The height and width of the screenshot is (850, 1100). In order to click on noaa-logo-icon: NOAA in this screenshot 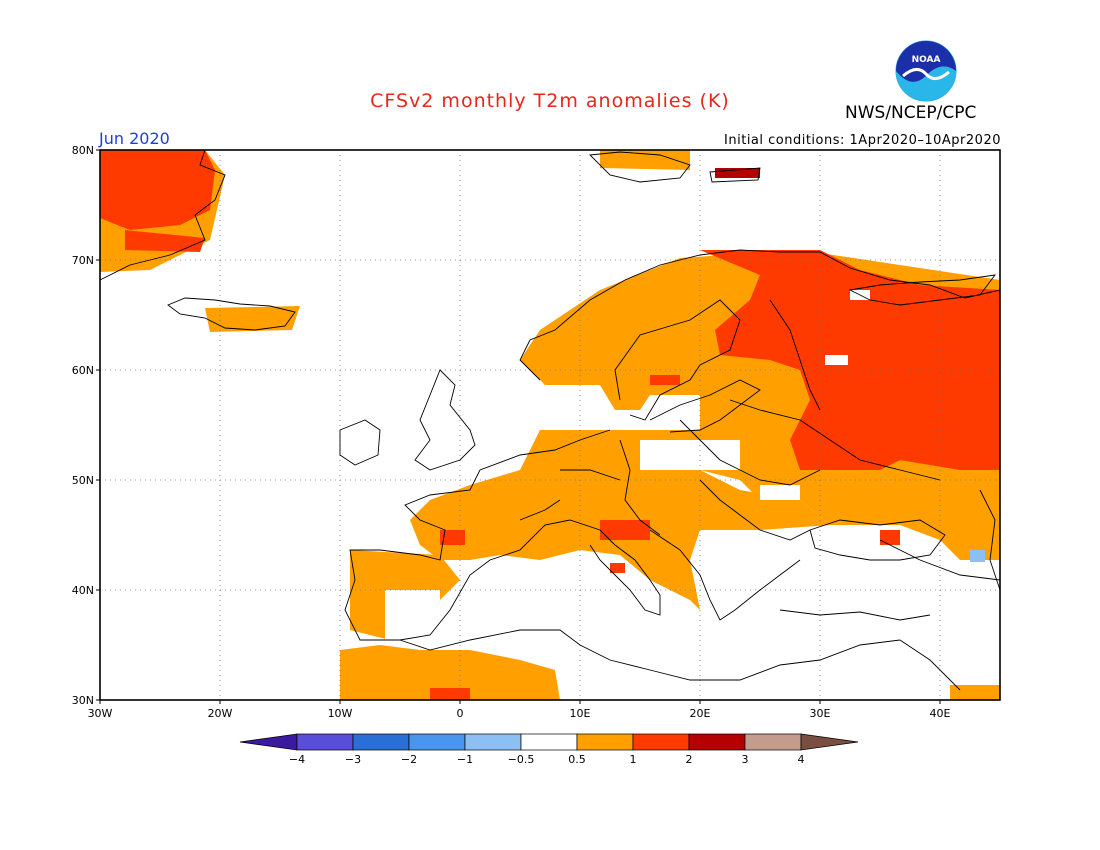, I will do `click(926, 71)`.